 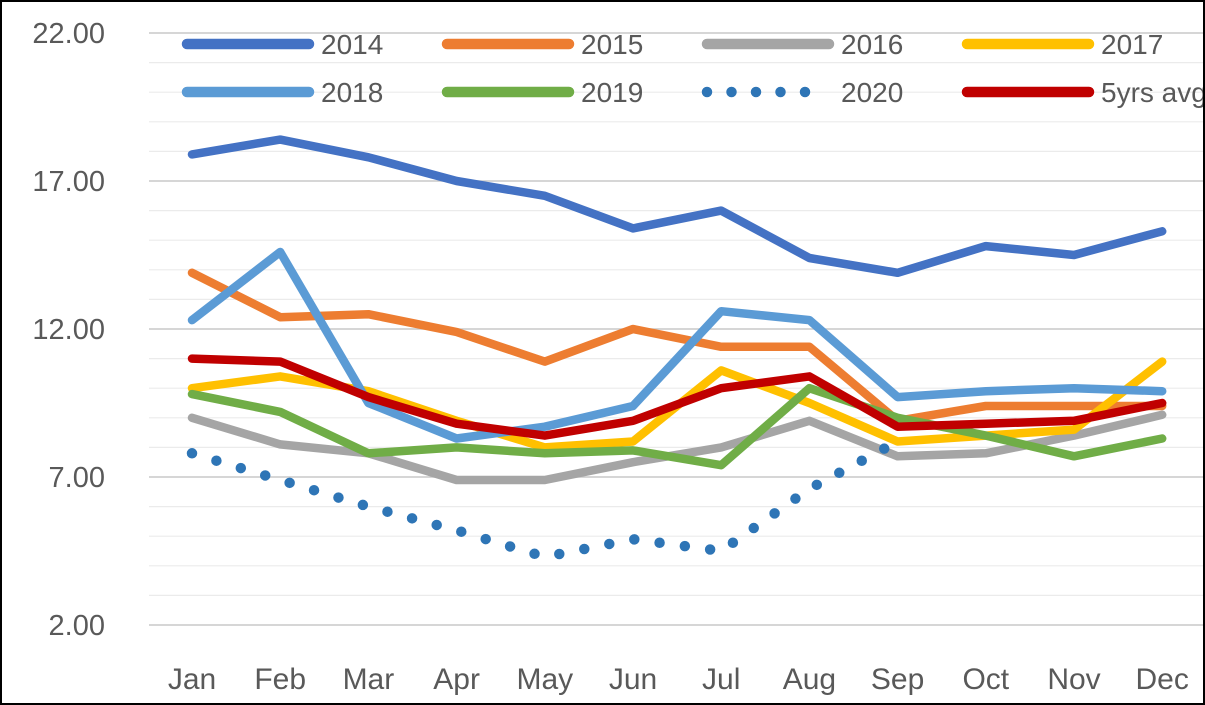 I want to click on legend-item-2016-label: 2016, so click(x=872, y=44).